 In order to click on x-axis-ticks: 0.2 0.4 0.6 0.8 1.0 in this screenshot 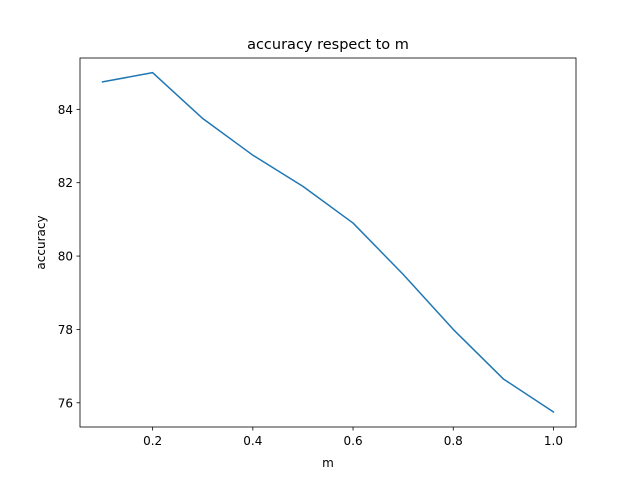, I will do `click(353, 437)`.